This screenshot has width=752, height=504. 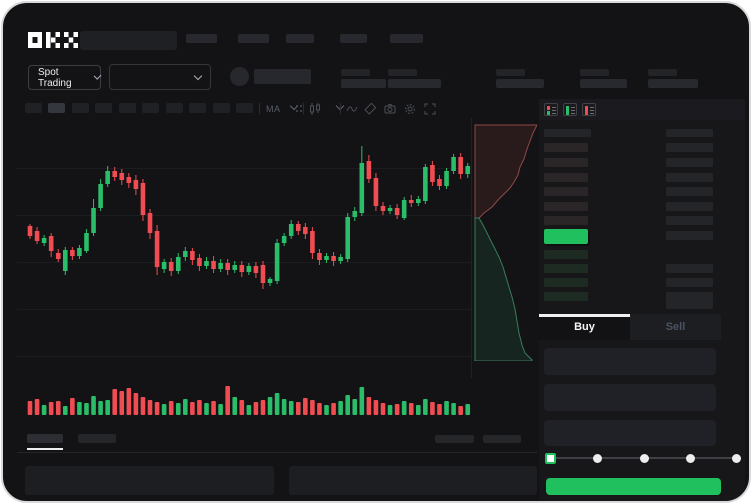 What do you see at coordinates (160, 77) in the screenshot?
I see `pair-dropdown` at bounding box center [160, 77].